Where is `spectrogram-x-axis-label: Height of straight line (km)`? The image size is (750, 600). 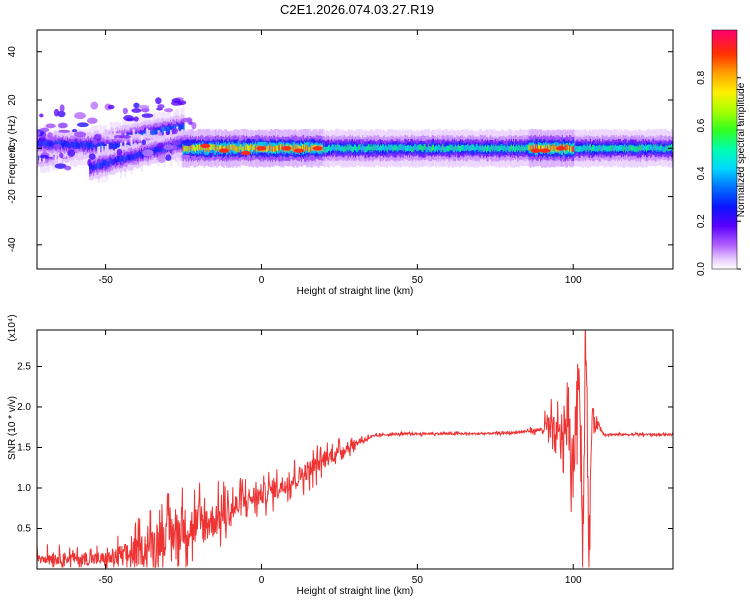 spectrogram-x-axis-label: Height of straight line (km) is located at coordinates (355, 291).